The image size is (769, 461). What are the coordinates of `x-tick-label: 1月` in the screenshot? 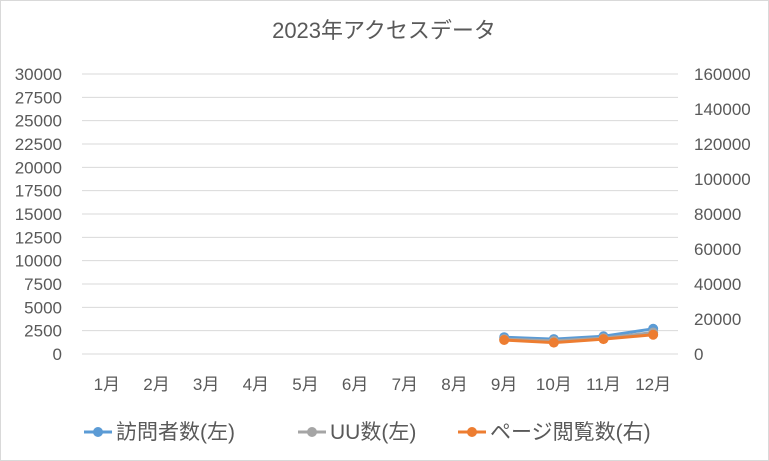 It's located at (107, 384).